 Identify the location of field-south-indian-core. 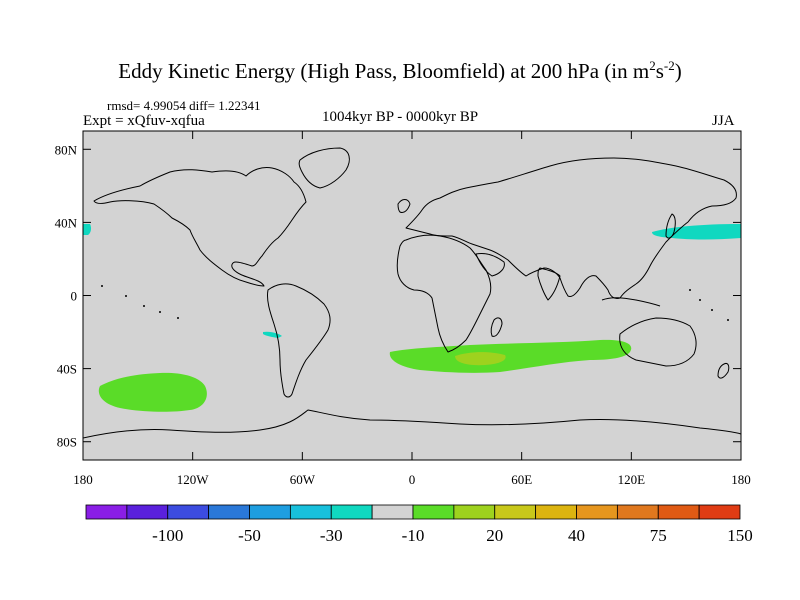
(480, 359).